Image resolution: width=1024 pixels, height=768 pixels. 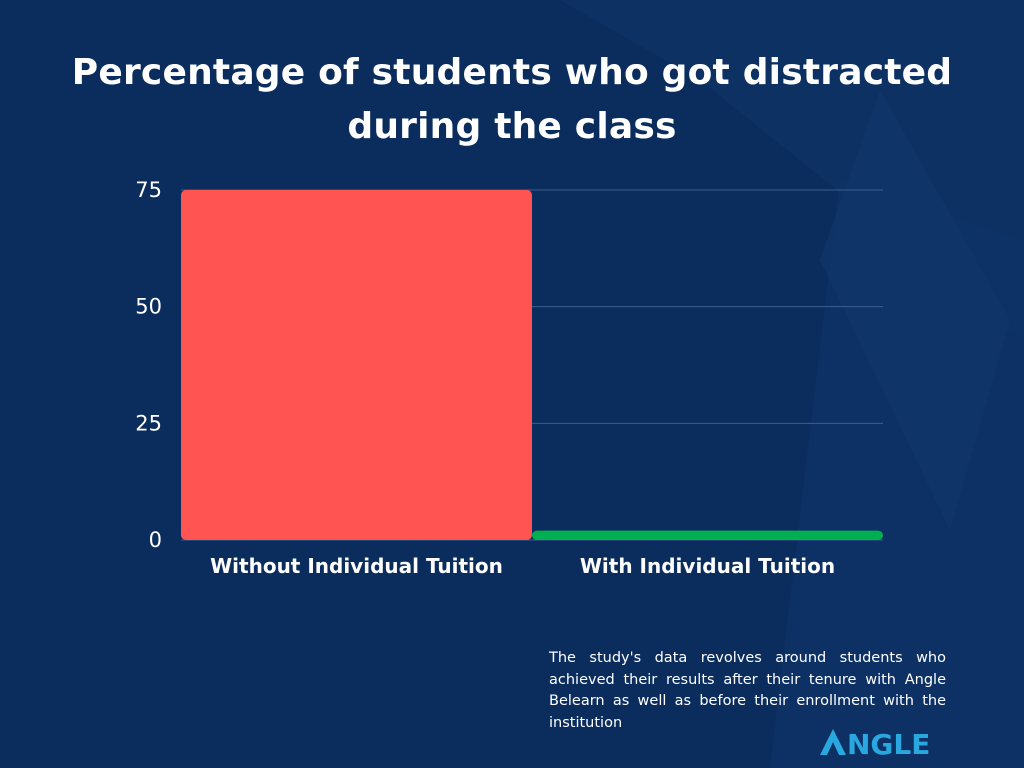 I want to click on x-category-label: Without Individual Tuition, so click(x=356, y=566).